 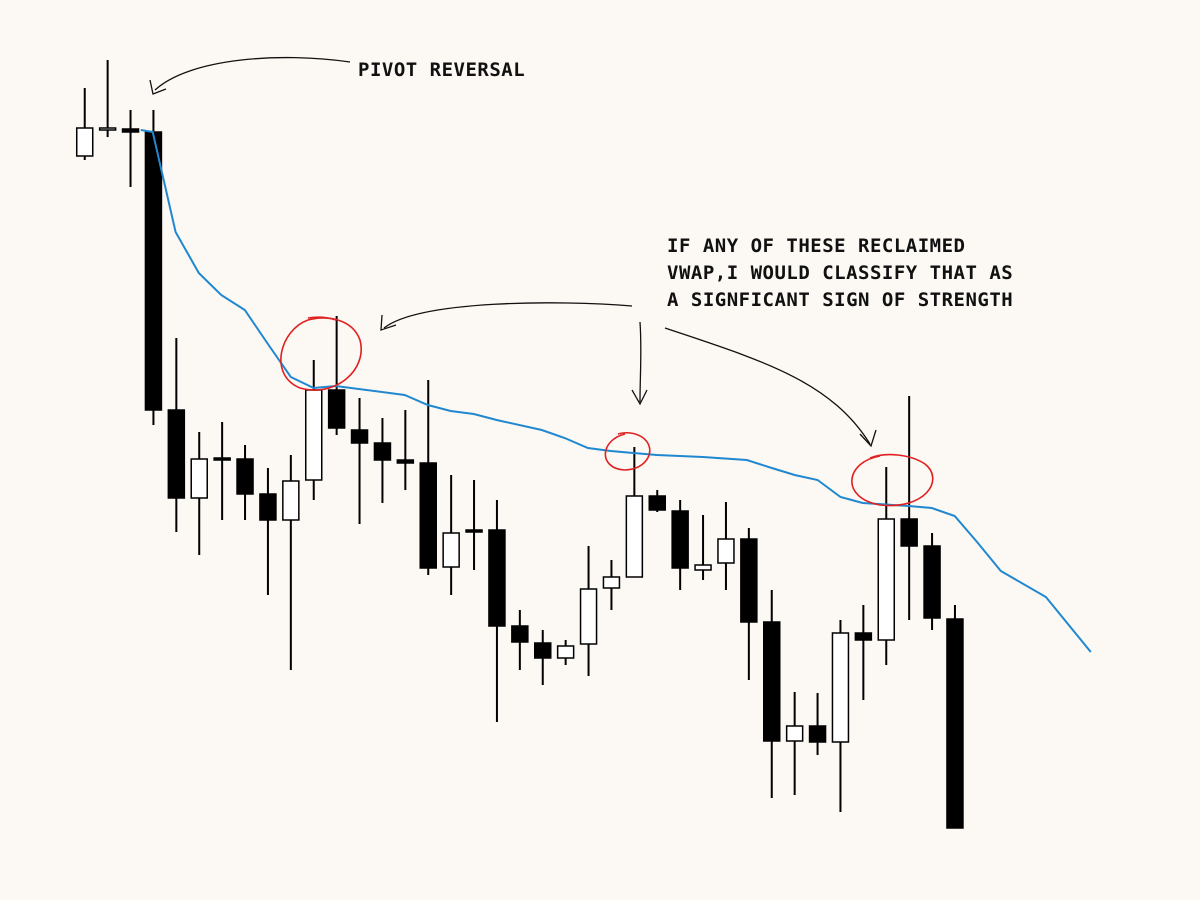 I want to click on annotation: IF ANY OF THESE RECLAIMED, so click(x=816, y=246).